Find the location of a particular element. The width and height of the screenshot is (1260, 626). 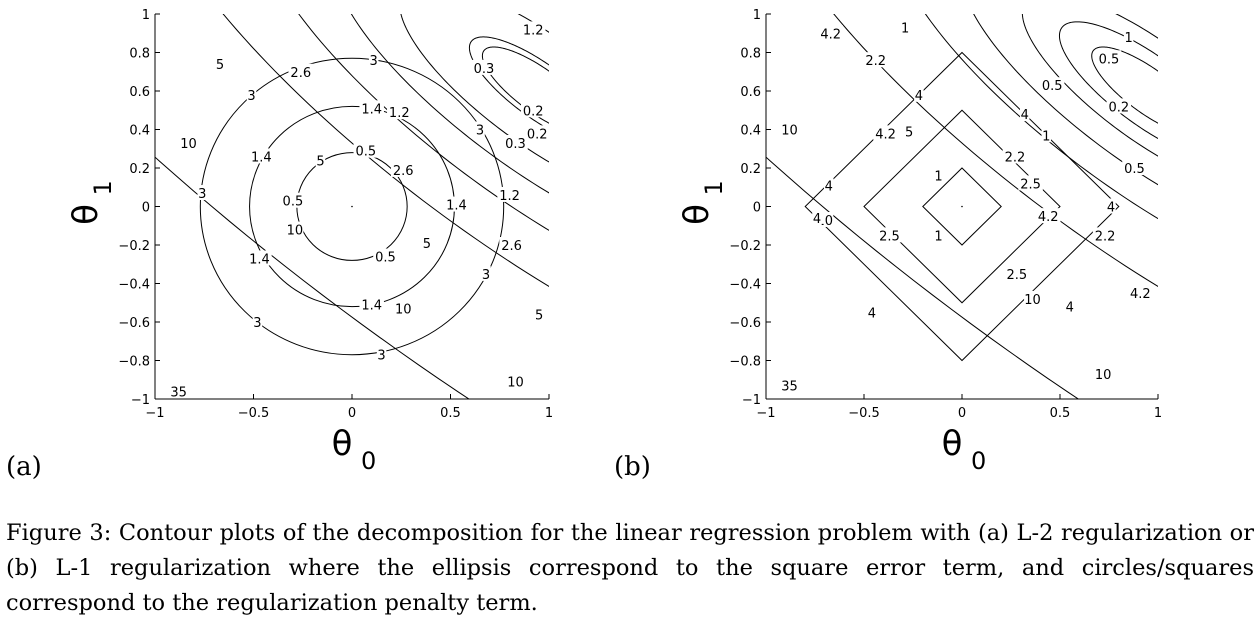

x-axis-label: θ is located at coordinates (342, 444).